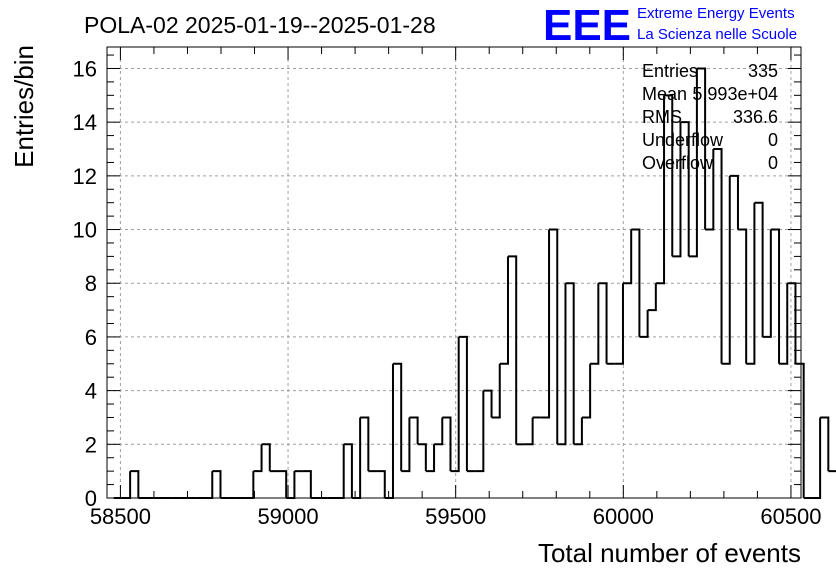 The width and height of the screenshot is (836, 572). Describe the element at coordinates (85, 68) in the screenshot. I see `y-tick-label: 16` at that location.